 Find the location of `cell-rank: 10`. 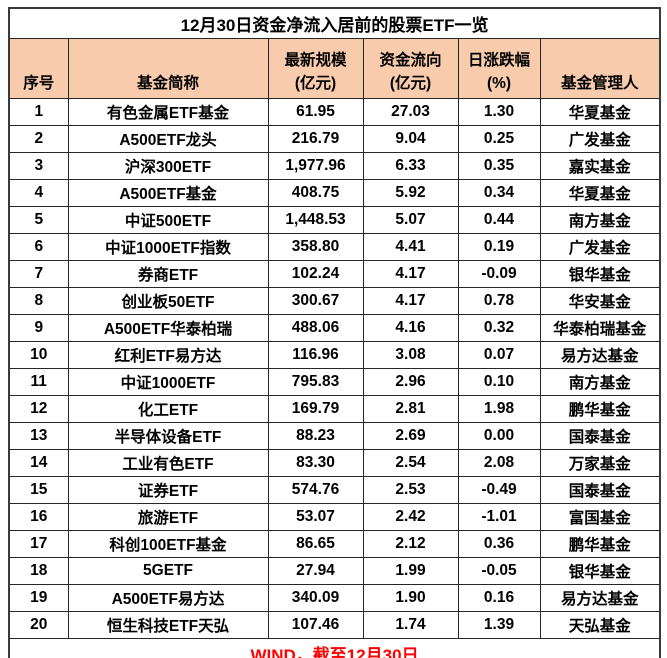

cell-rank: 10 is located at coordinates (38, 355).